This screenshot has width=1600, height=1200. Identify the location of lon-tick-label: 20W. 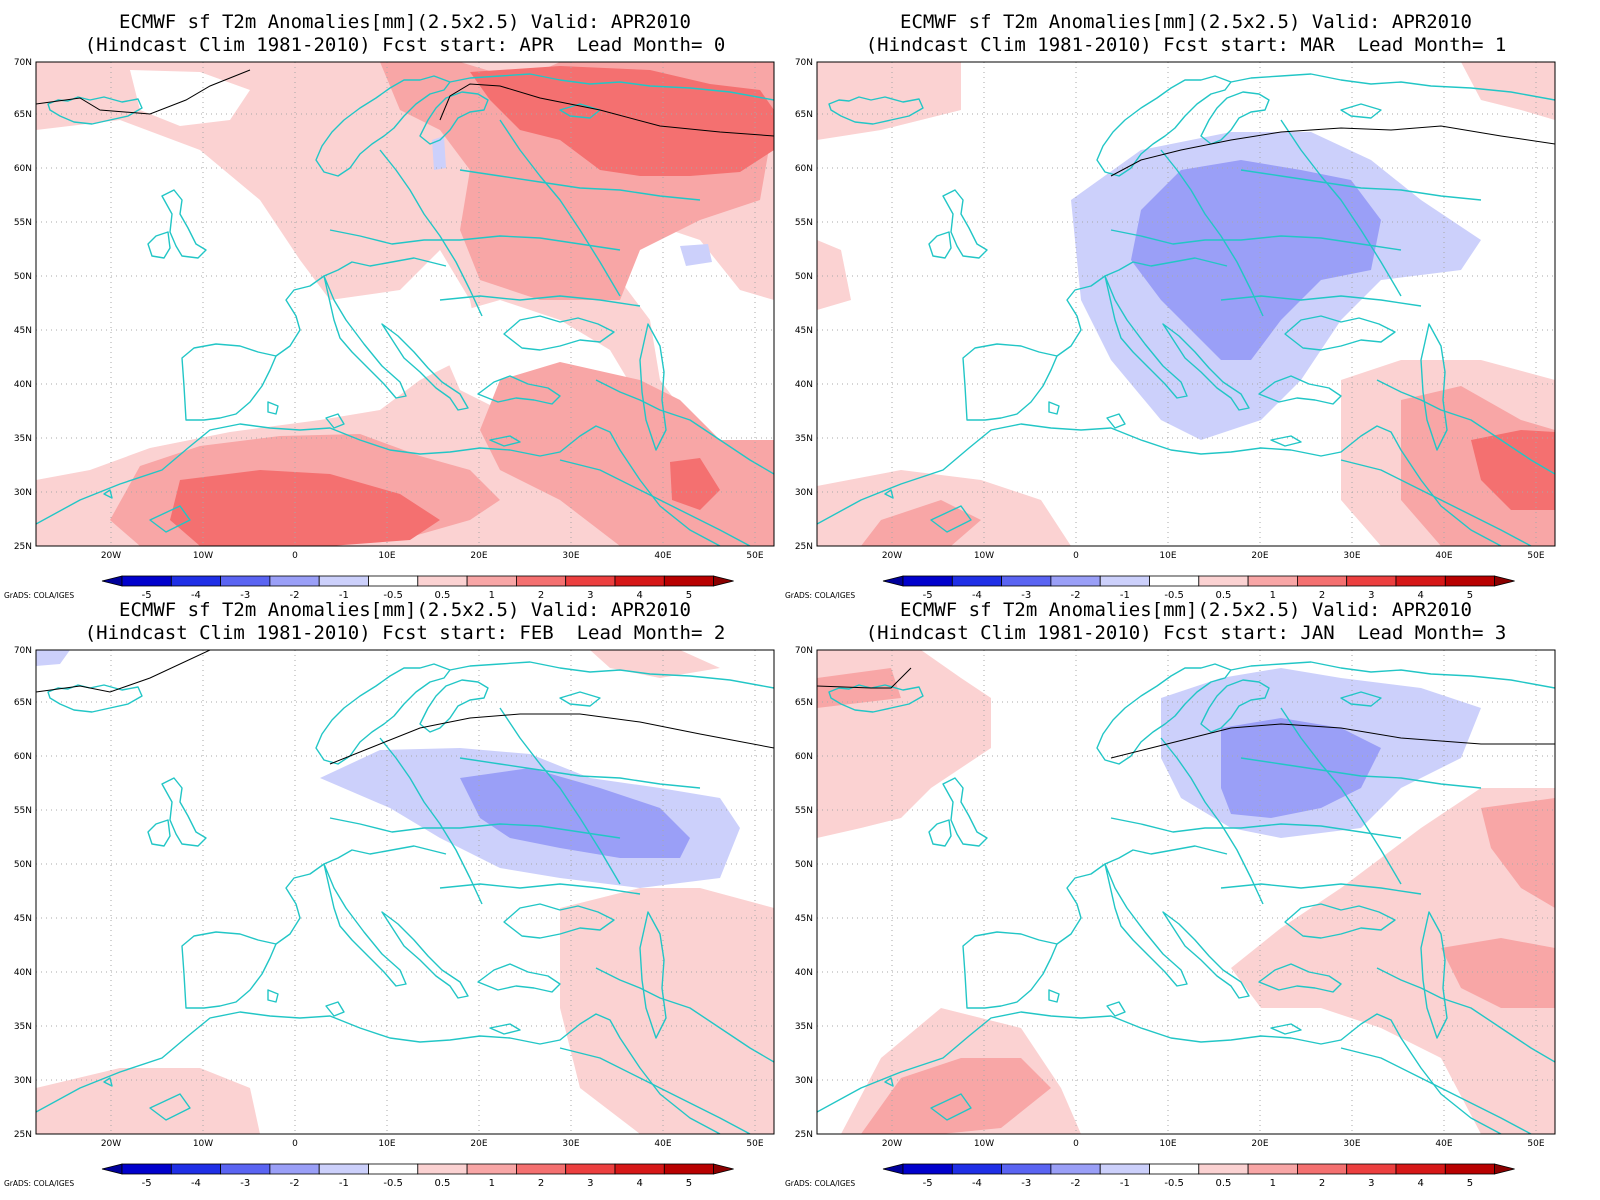
(111, 1144).